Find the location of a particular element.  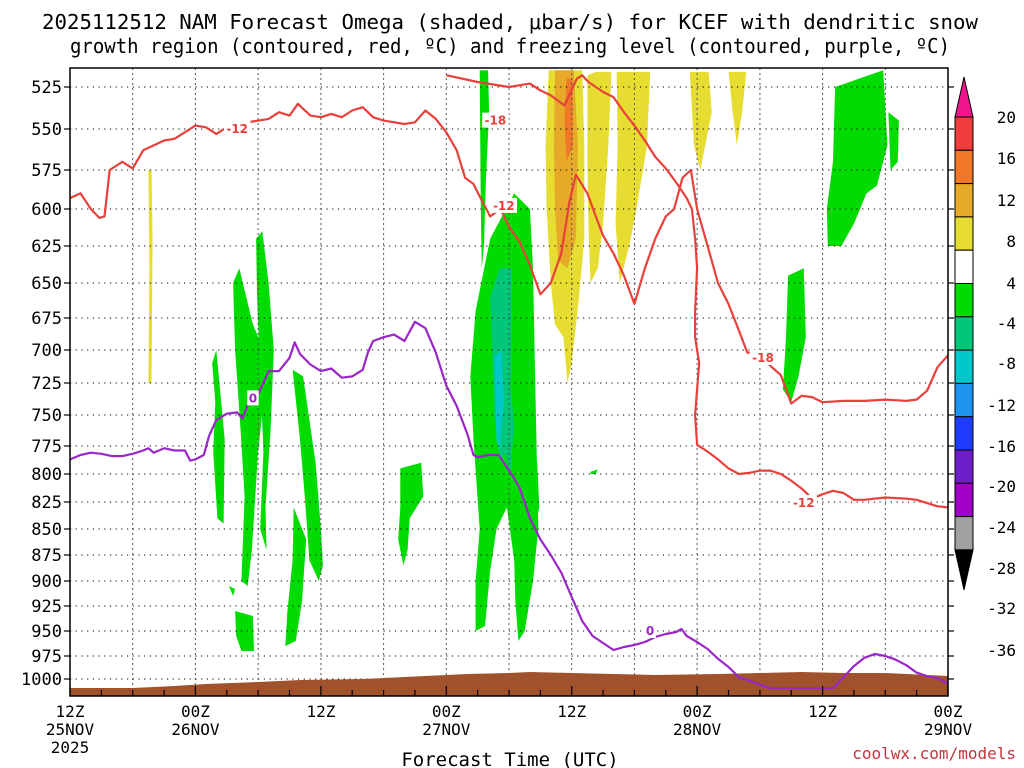

x-axis-label: Forecast Time (UTC) is located at coordinates (509, 758).